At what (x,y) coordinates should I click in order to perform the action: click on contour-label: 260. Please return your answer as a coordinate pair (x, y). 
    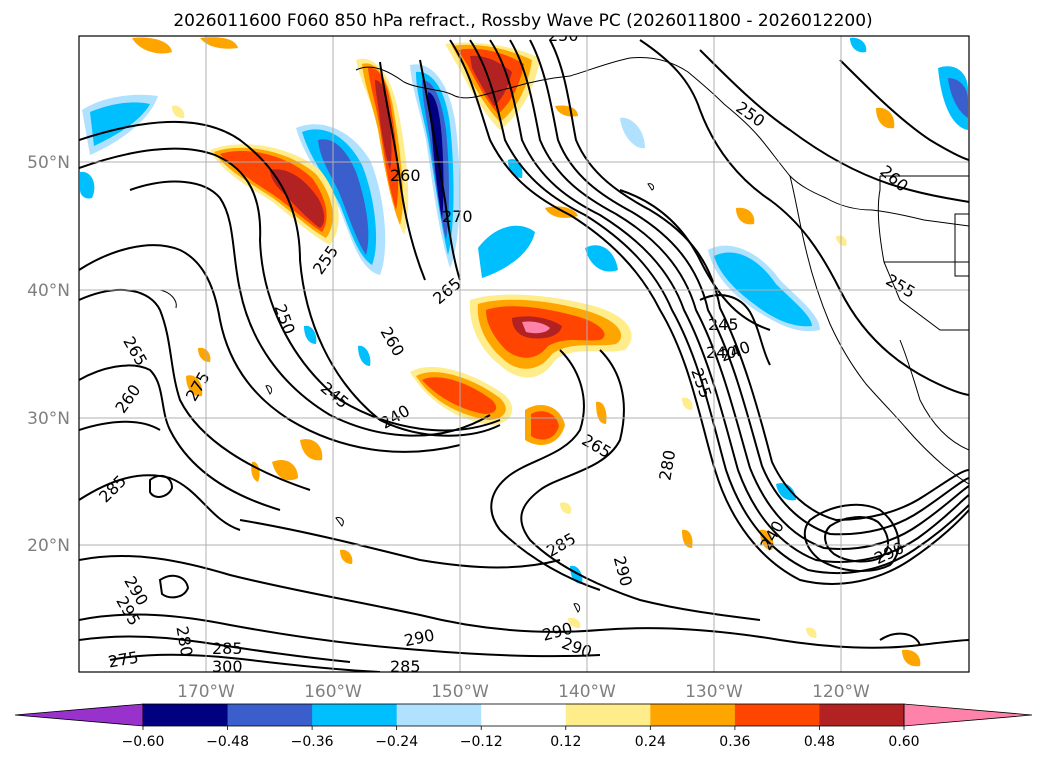
    Looking at the image, I should click on (405, 175).